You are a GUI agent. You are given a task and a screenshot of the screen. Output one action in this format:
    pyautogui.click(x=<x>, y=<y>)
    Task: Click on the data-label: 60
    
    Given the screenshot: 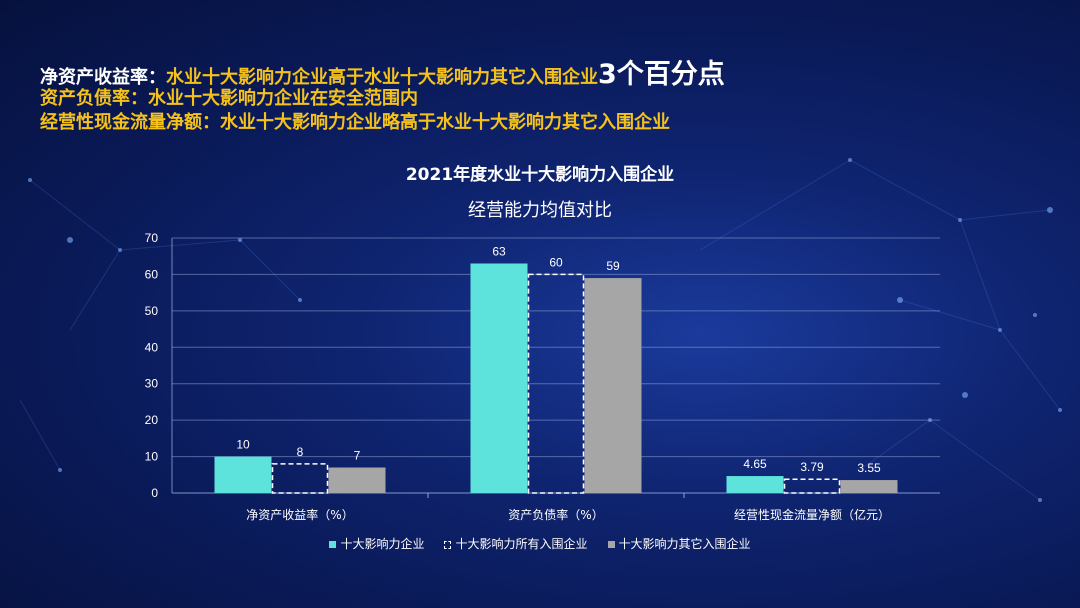 What is the action you would take?
    pyautogui.click(x=556, y=262)
    